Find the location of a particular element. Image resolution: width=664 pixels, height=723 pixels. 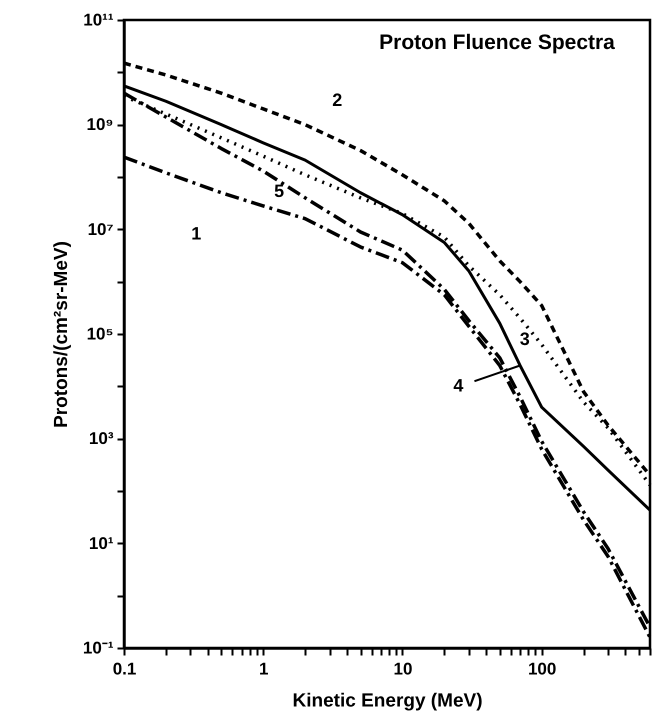

x-tick-label: 0.1 is located at coordinates (124, 669).